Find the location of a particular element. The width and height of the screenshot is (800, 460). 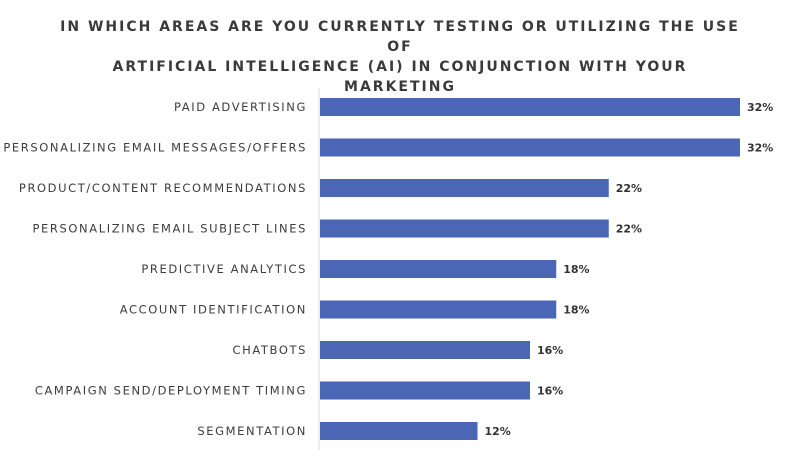

category-label: PAID ADVERTISING is located at coordinates (240, 107).